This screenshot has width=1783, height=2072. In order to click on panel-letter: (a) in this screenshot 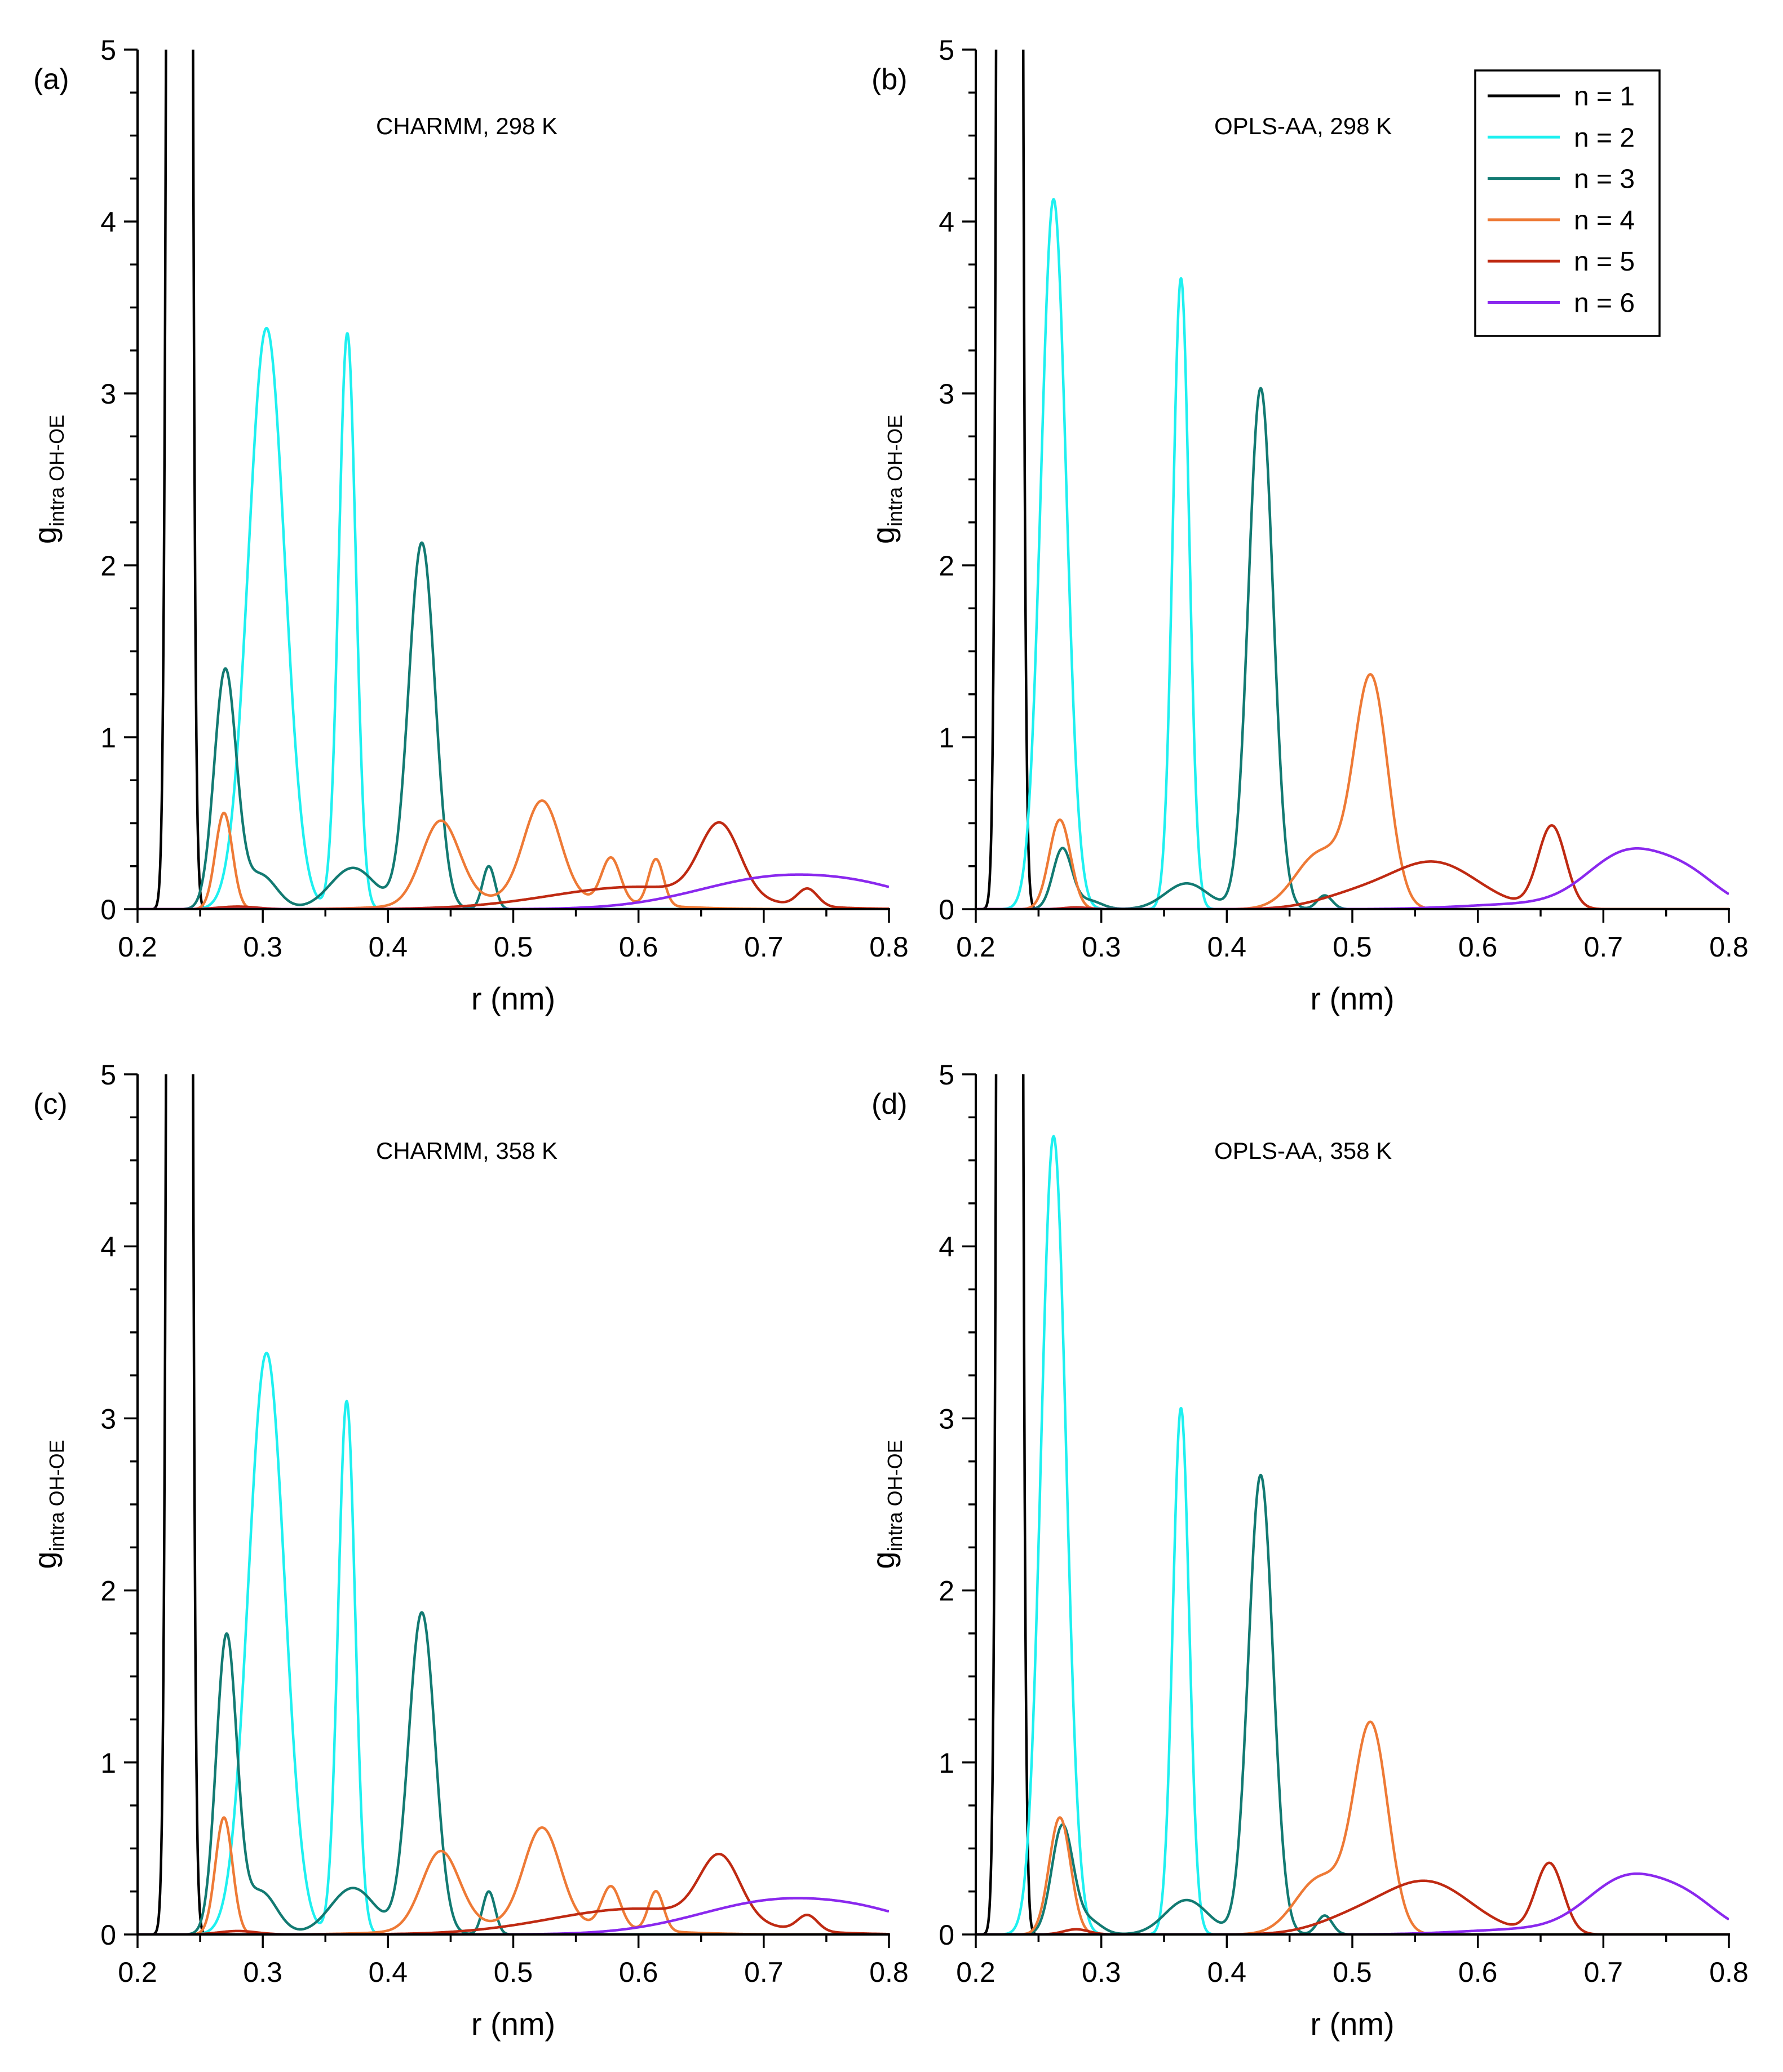, I will do `click(51, 79)`.